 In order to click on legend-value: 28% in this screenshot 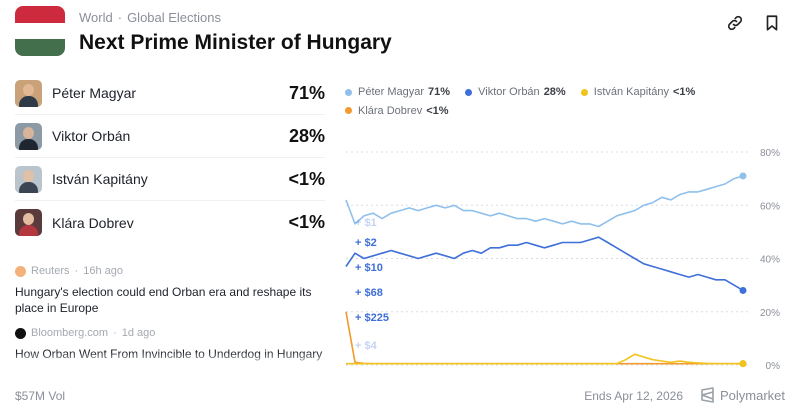, I will do `click(554, 92)`.